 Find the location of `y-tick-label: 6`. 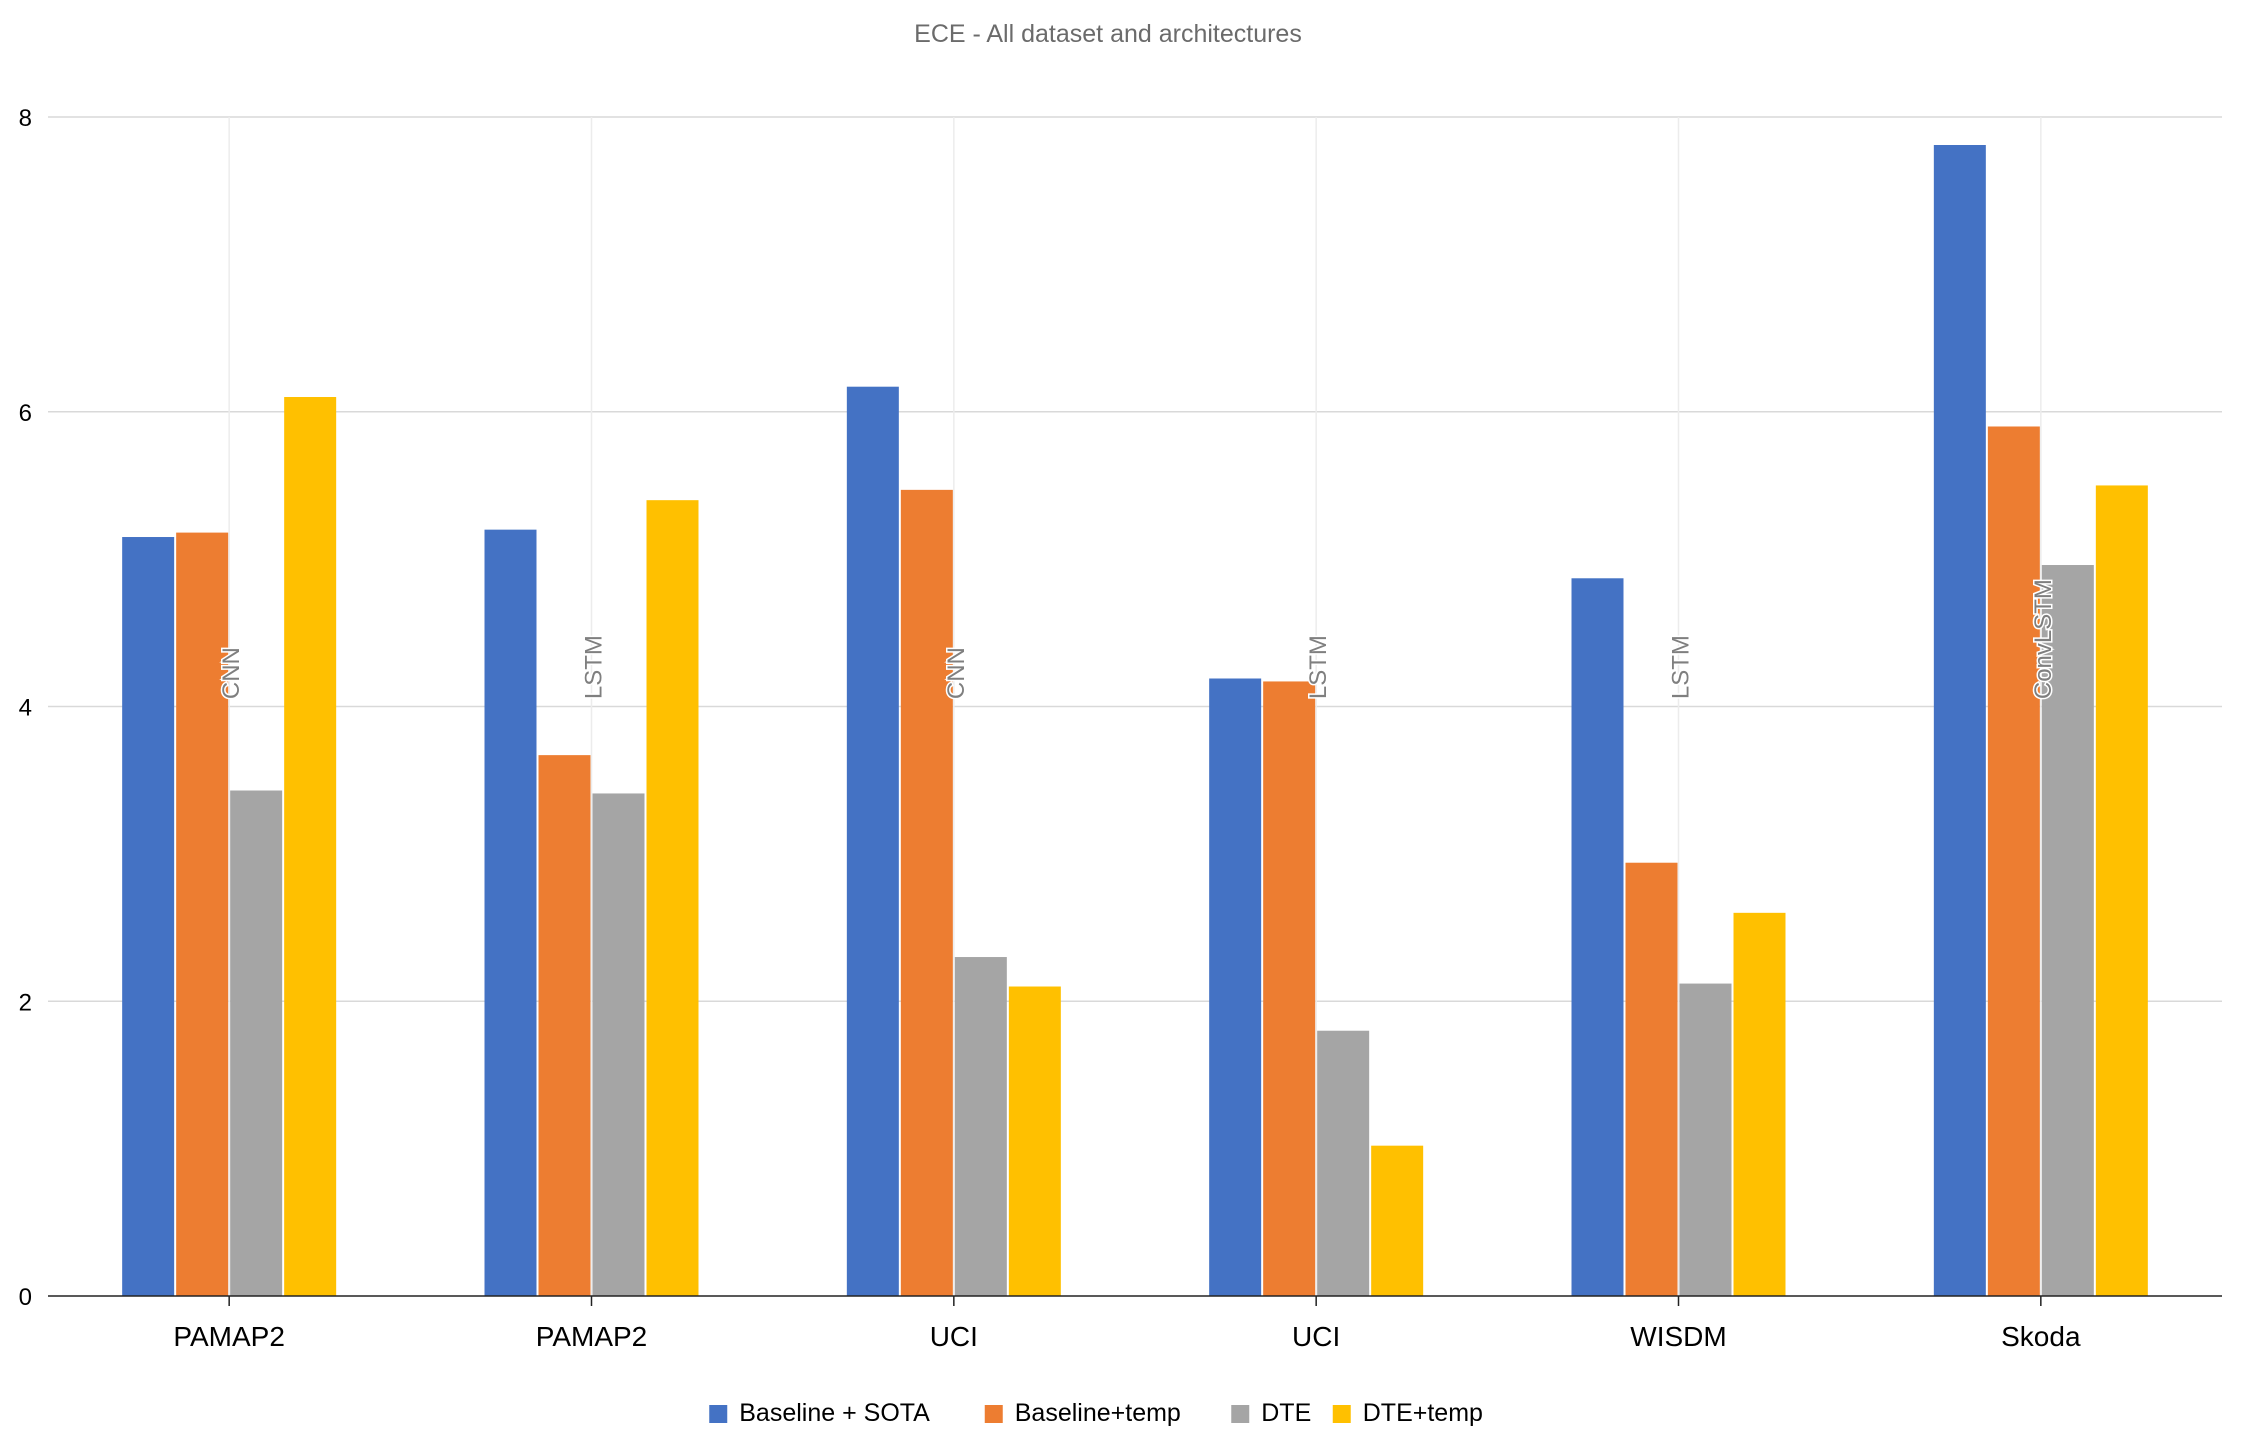

y-tick-label: 6 is located at coordinates (25, 413).